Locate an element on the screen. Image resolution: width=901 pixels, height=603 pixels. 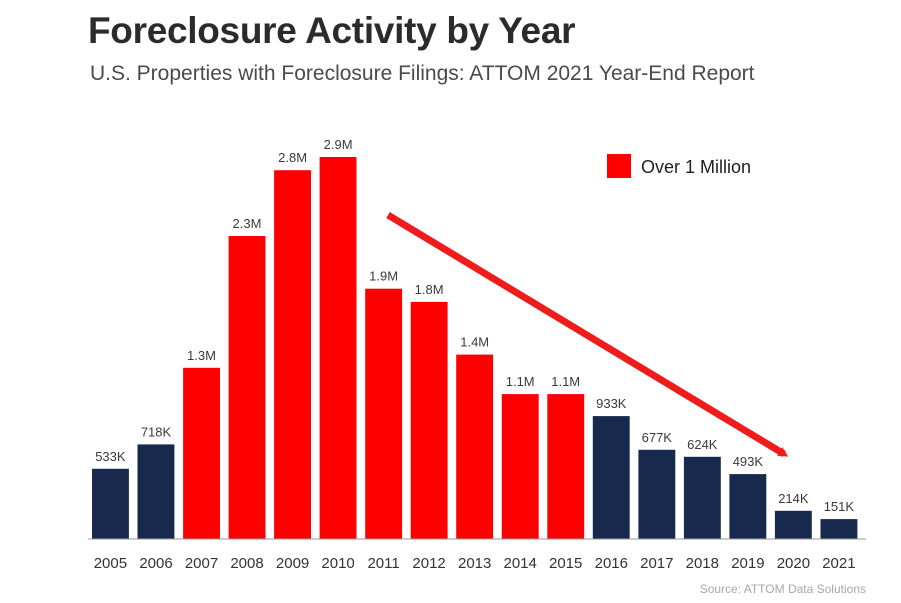
bar-2016 is located at coordinates (611, 477).